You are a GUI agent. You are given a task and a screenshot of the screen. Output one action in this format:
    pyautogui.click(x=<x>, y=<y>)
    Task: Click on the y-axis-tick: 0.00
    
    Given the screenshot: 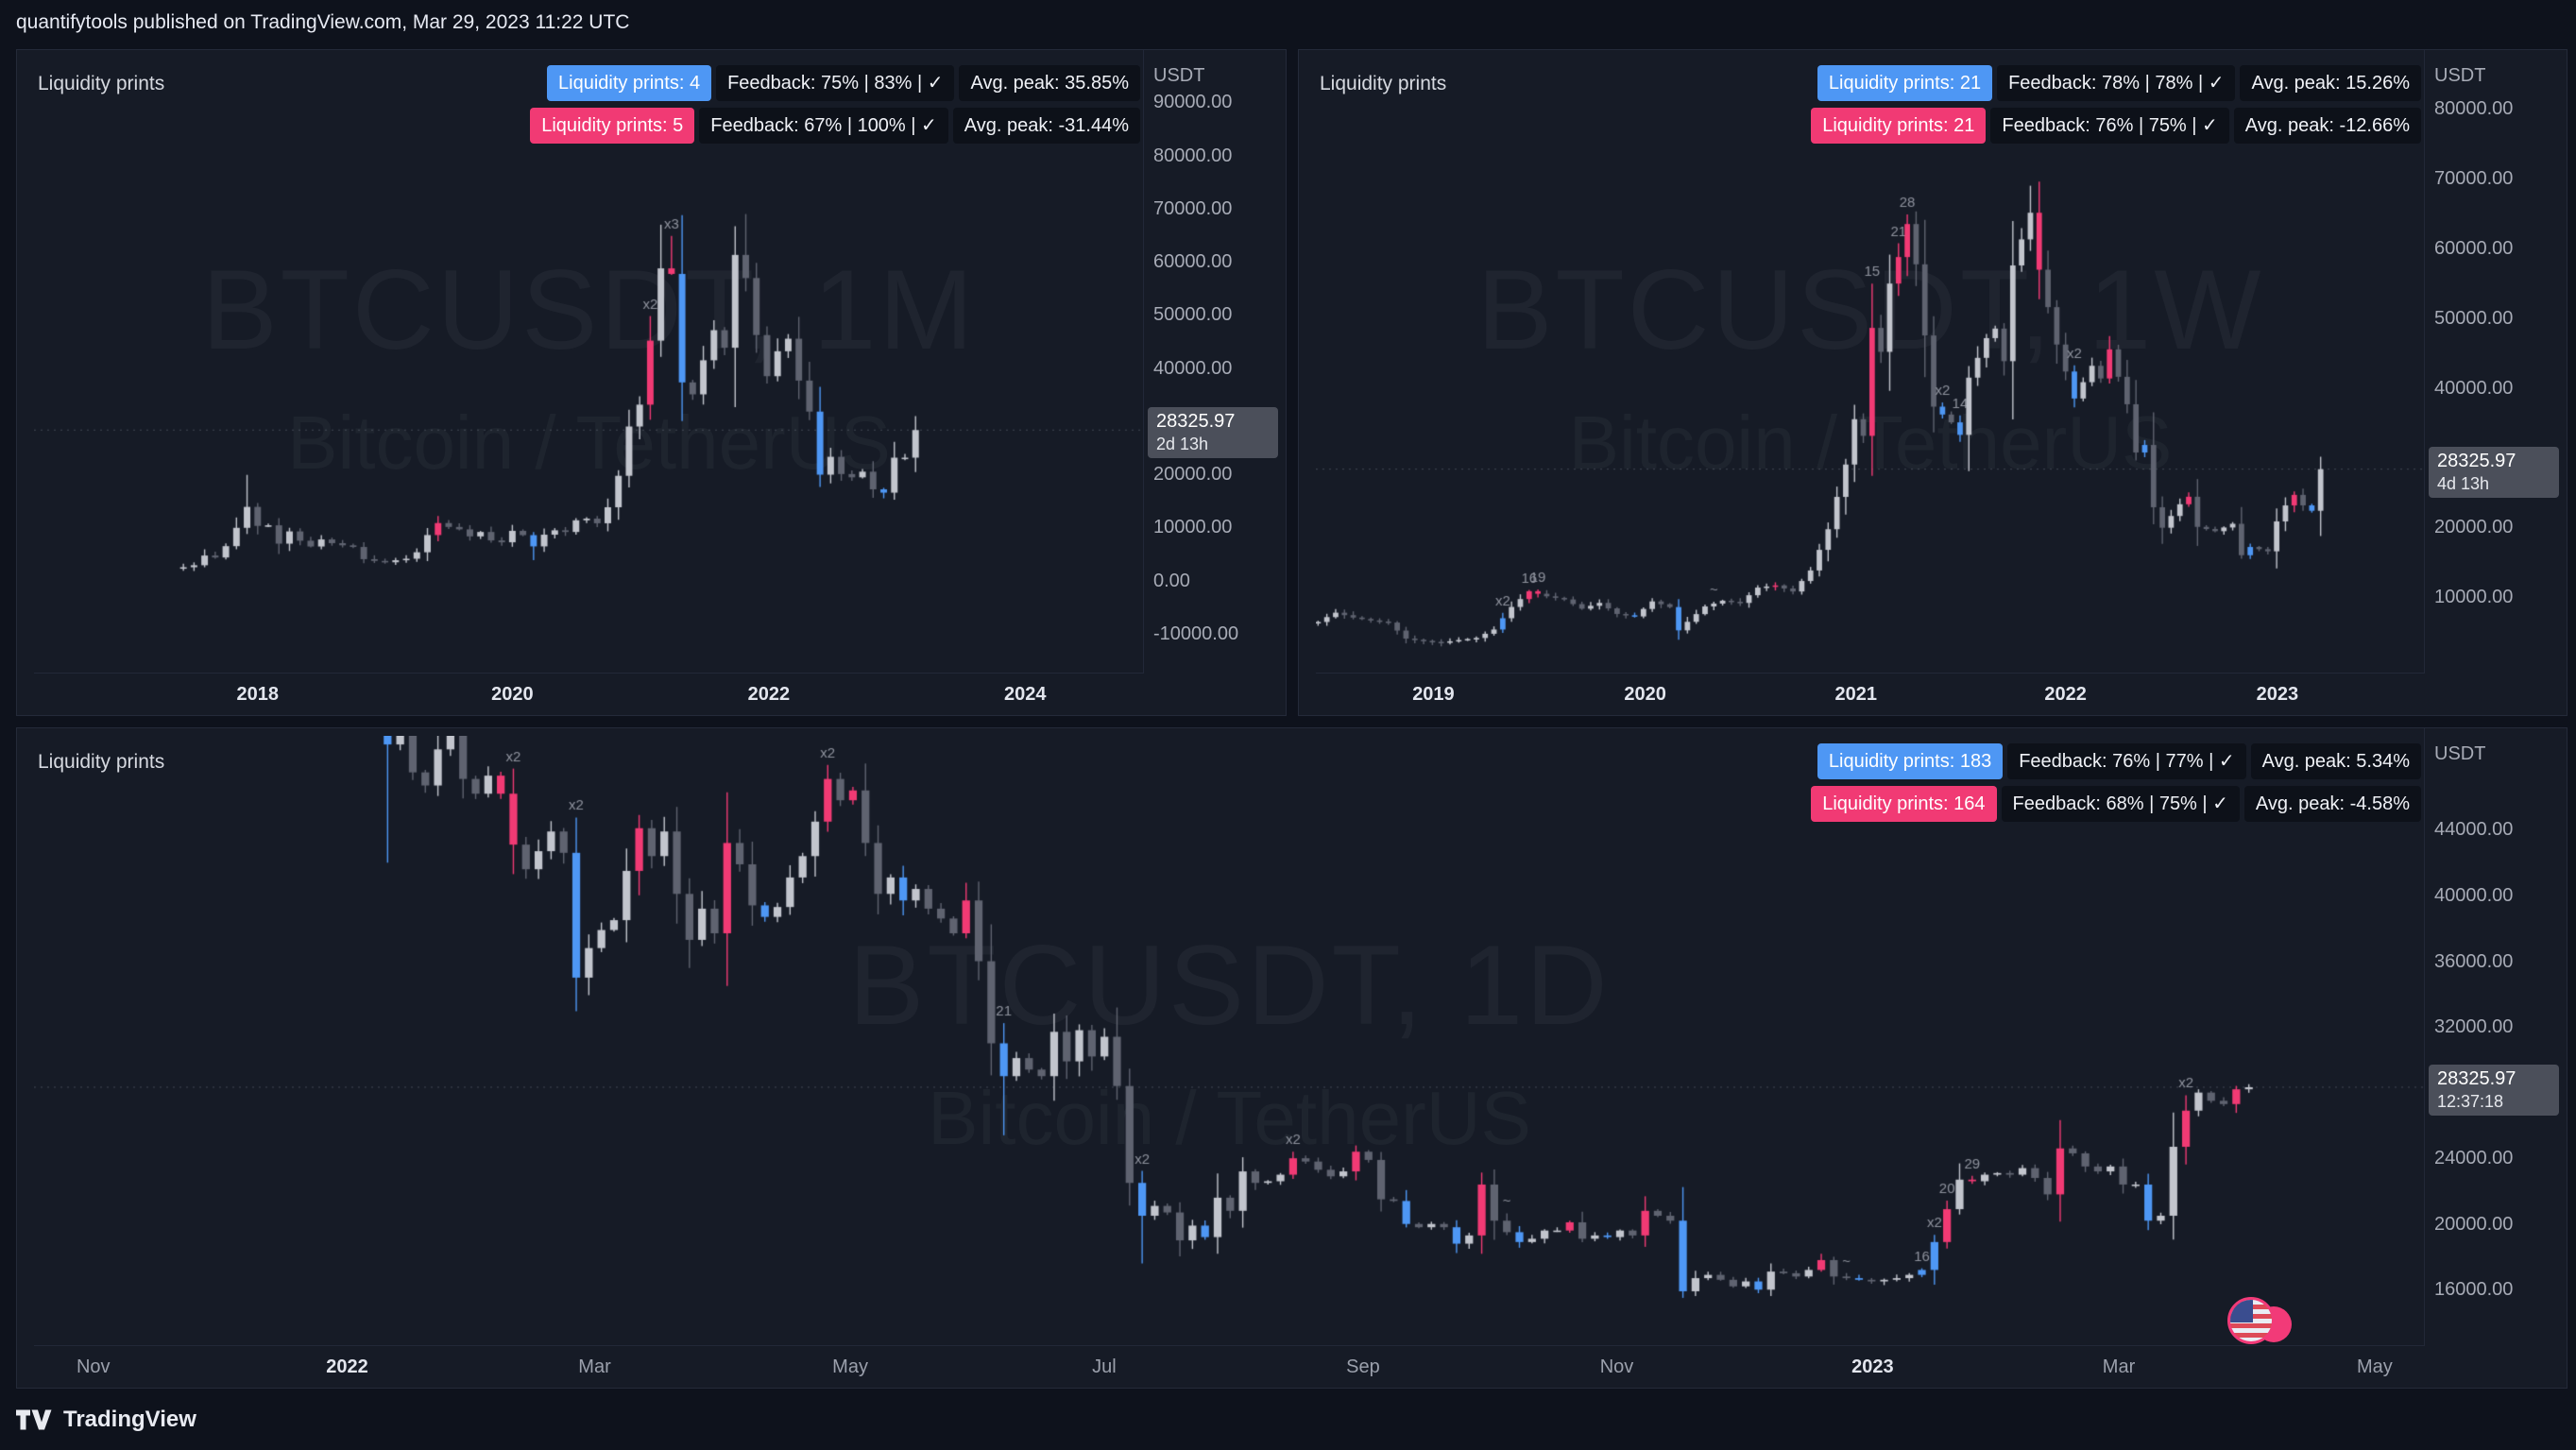 What is the action you would take?
    pyautogui.click(x=1172, y=580)
    